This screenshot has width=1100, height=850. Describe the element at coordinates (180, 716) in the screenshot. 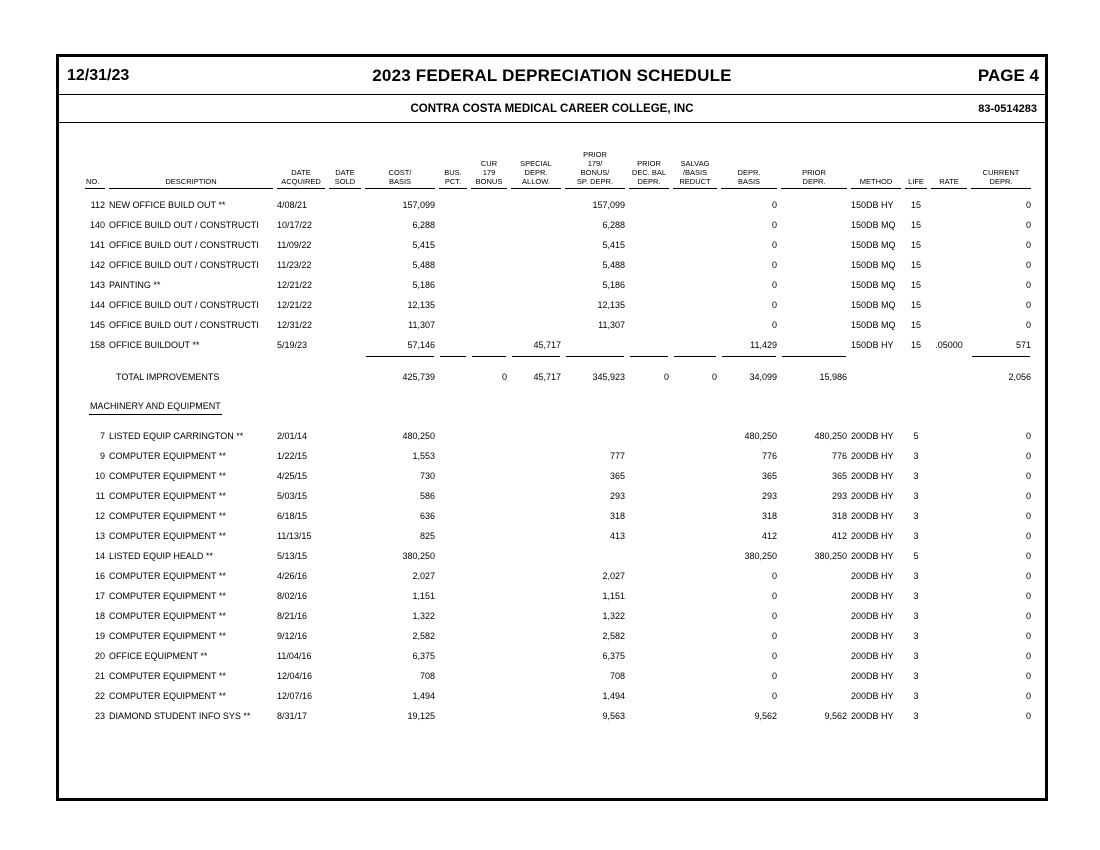

I see `table-cell-description: DIAMOND STUDENT INFO SYS **` at that location.